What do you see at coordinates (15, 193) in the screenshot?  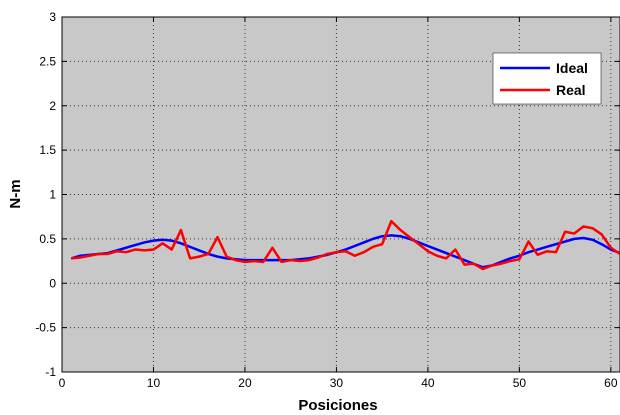 I see `y-axis-title: N-m` at bounding box center [15, 193].